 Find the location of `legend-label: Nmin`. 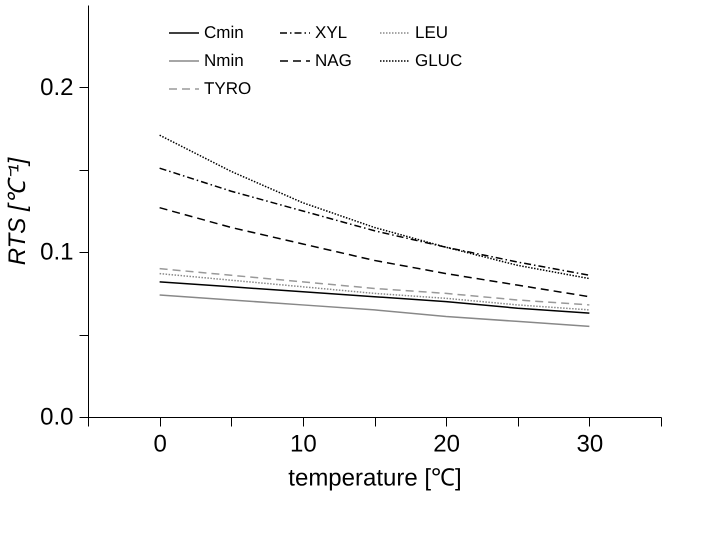

legend-label: Nmin is located at coordinates (224, 60).